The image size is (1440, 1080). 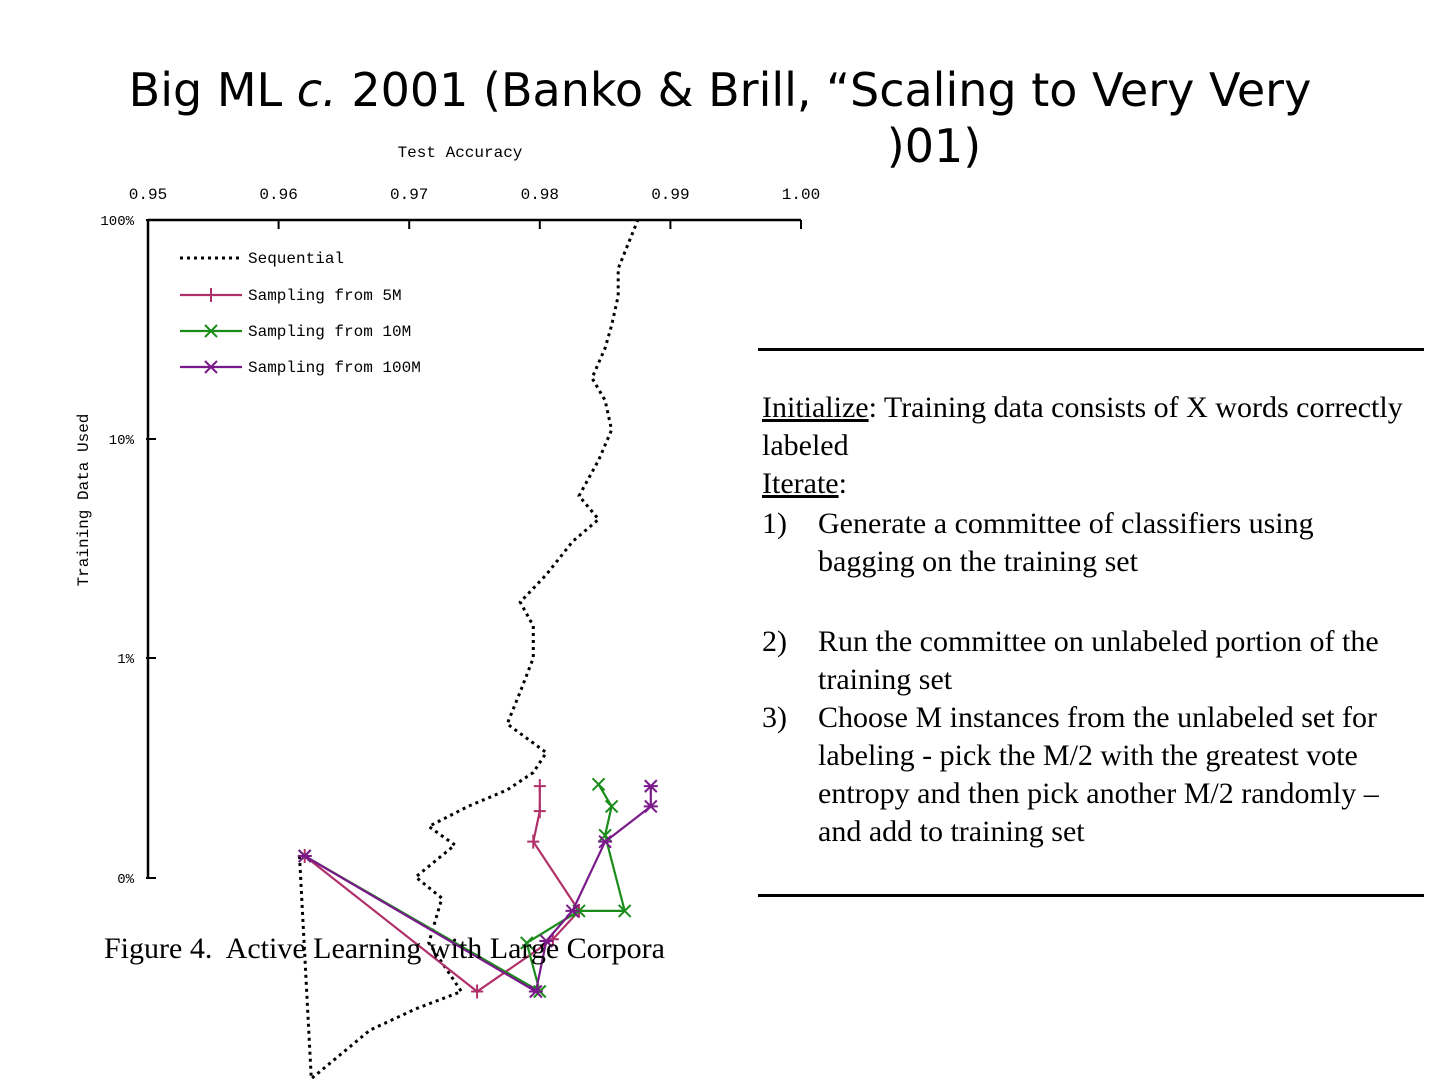 What do you see at coordinates (84, 500) in the screenshot?
I see `y-axis-title: Training Data Used` at bounding box center [84, 500].